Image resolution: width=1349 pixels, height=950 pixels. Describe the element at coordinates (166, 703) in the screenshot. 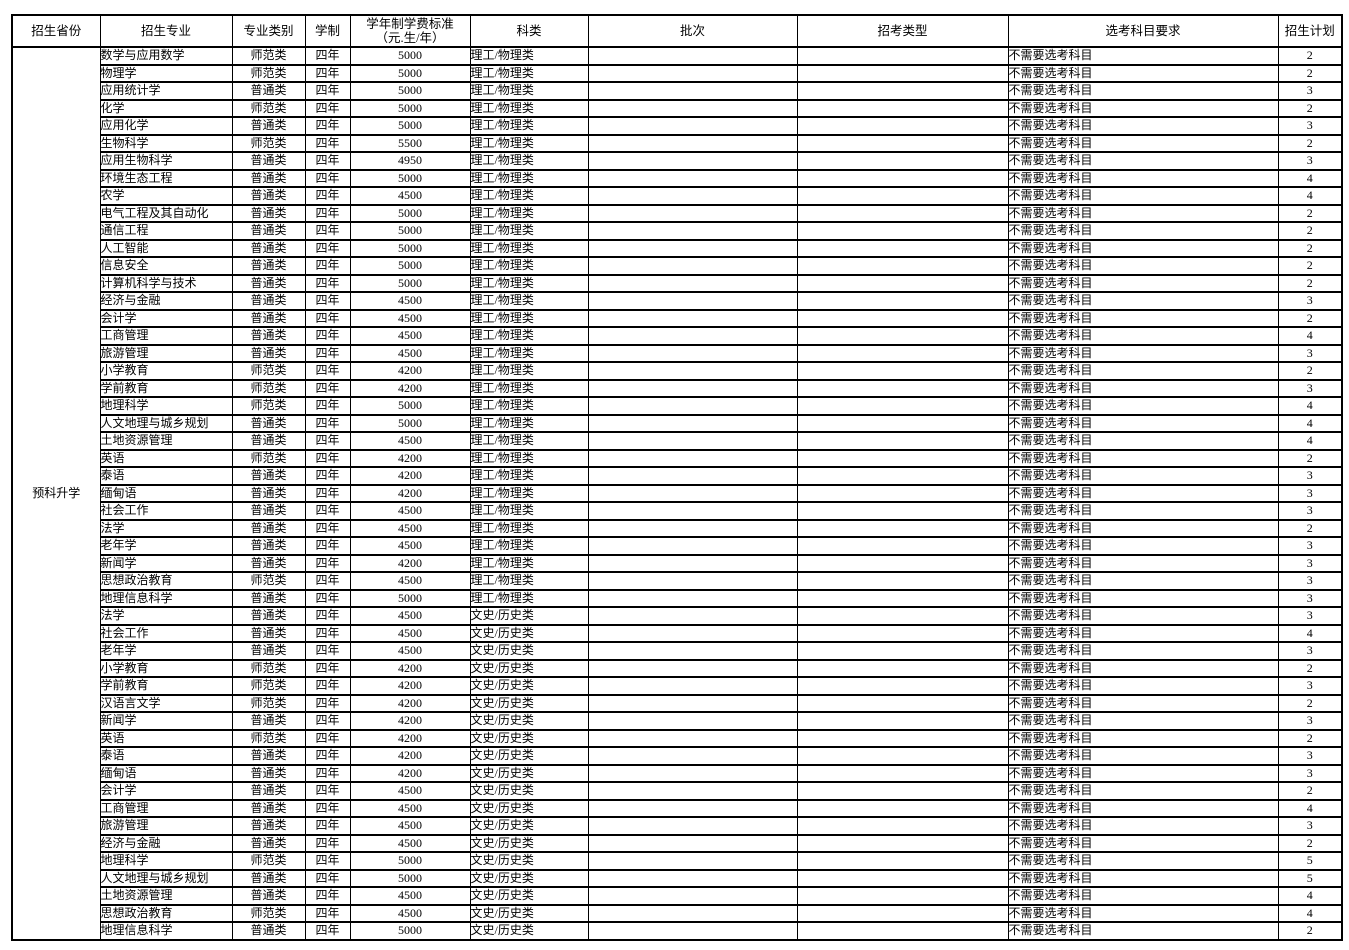

I see `cell-major: 汉语言文学` at that location.